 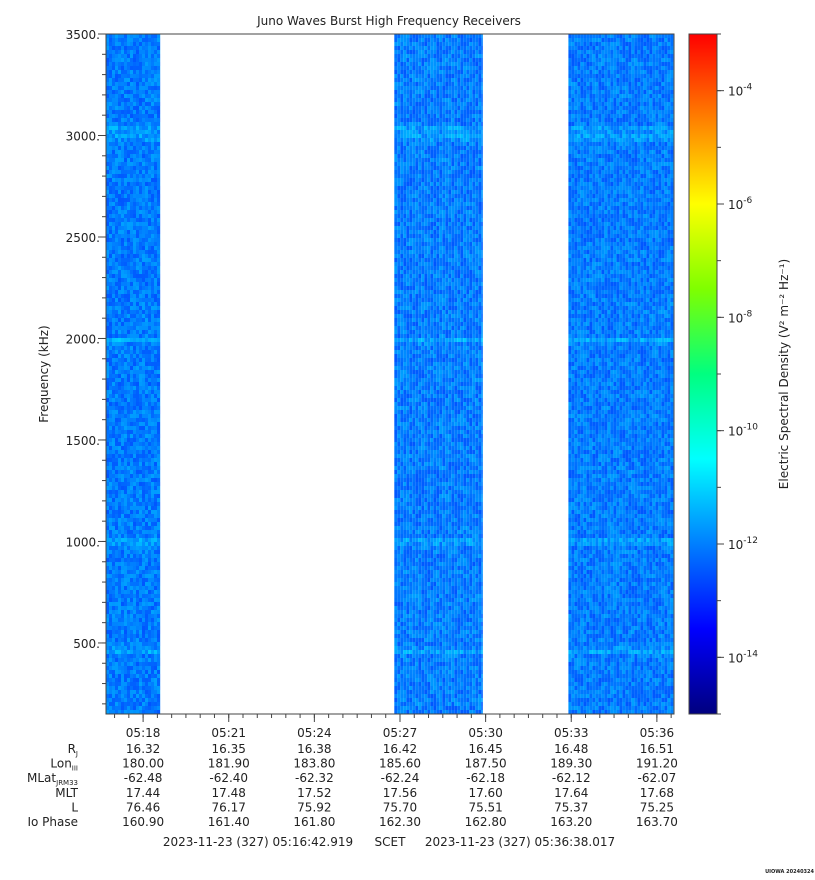 What do you see at coordinates (314, 764) in the screenshot?
I see `ephemeris-value: 183.80` at bounding box center [314, 764].